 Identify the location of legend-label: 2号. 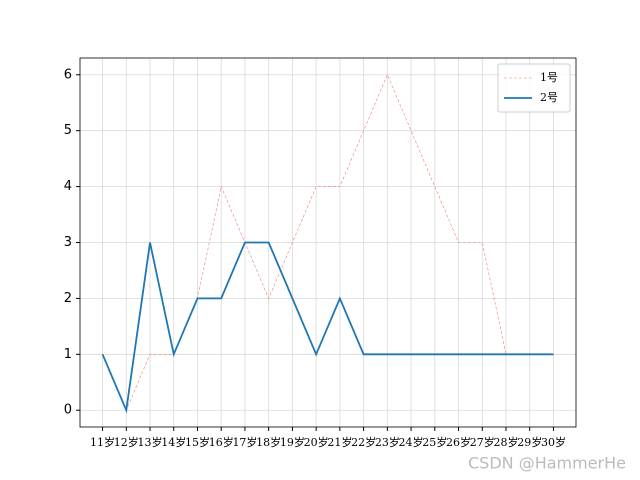
(549, 97).